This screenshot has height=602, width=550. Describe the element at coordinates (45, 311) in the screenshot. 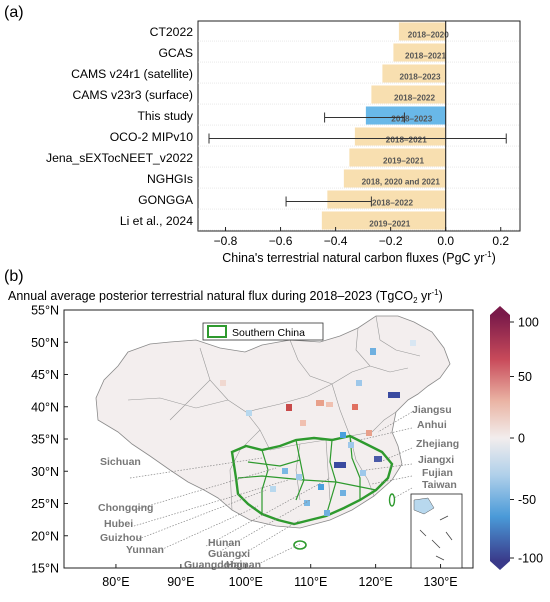

I see `lat-label: 55°N` at that location.